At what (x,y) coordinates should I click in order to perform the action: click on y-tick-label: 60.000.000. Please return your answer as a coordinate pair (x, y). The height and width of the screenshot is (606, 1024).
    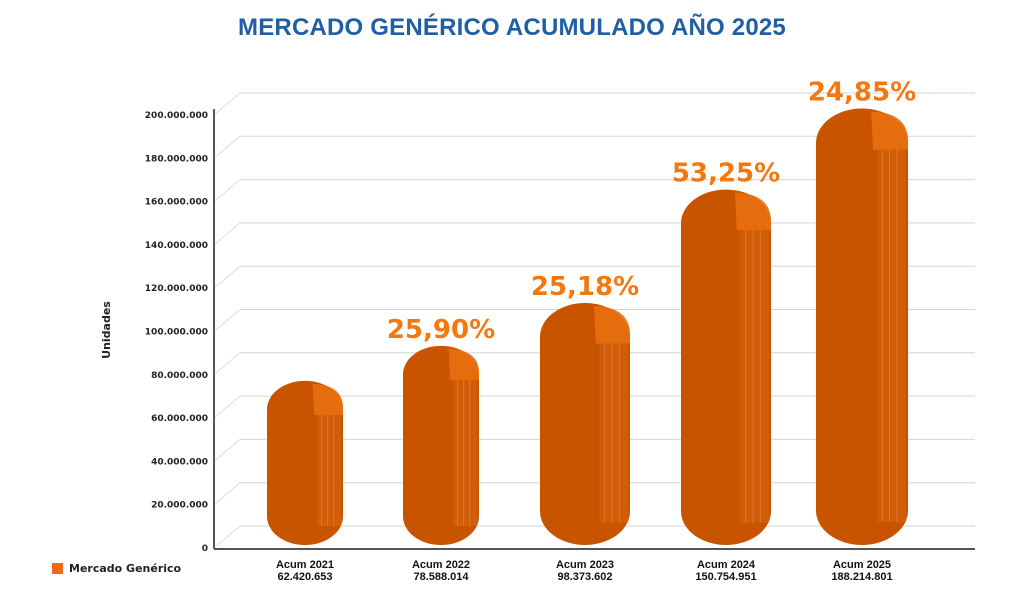
    Looking at the image, I should click on (179, 419).